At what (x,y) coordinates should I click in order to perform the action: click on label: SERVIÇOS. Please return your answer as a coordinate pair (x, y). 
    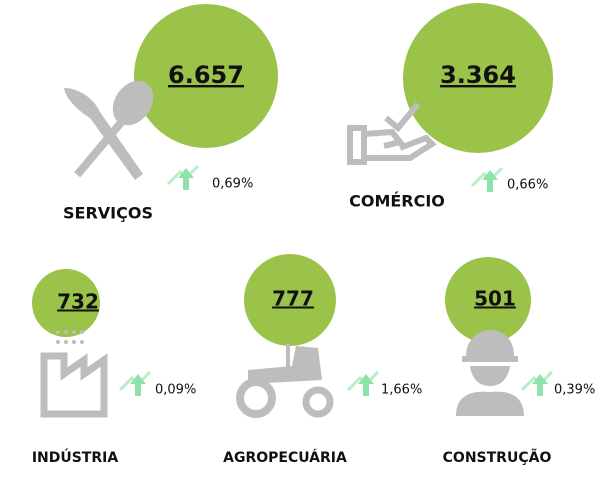
    Looking at the image, I should click on (108, 213).